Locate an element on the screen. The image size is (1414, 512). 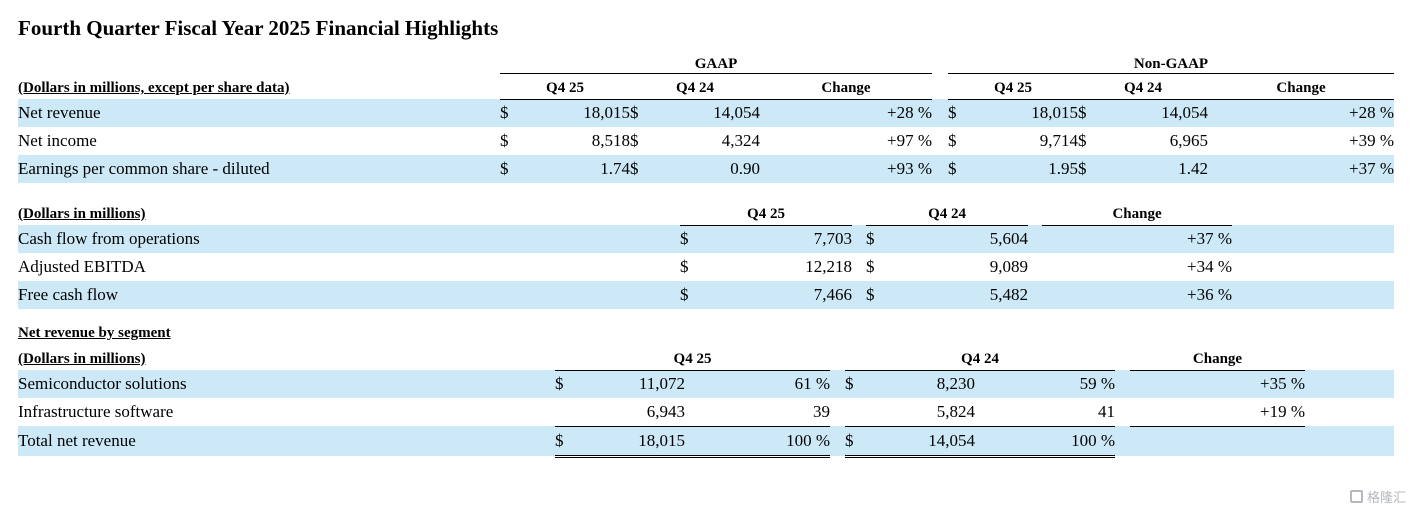
row-label: Net income is located at coordinates (57, 140).